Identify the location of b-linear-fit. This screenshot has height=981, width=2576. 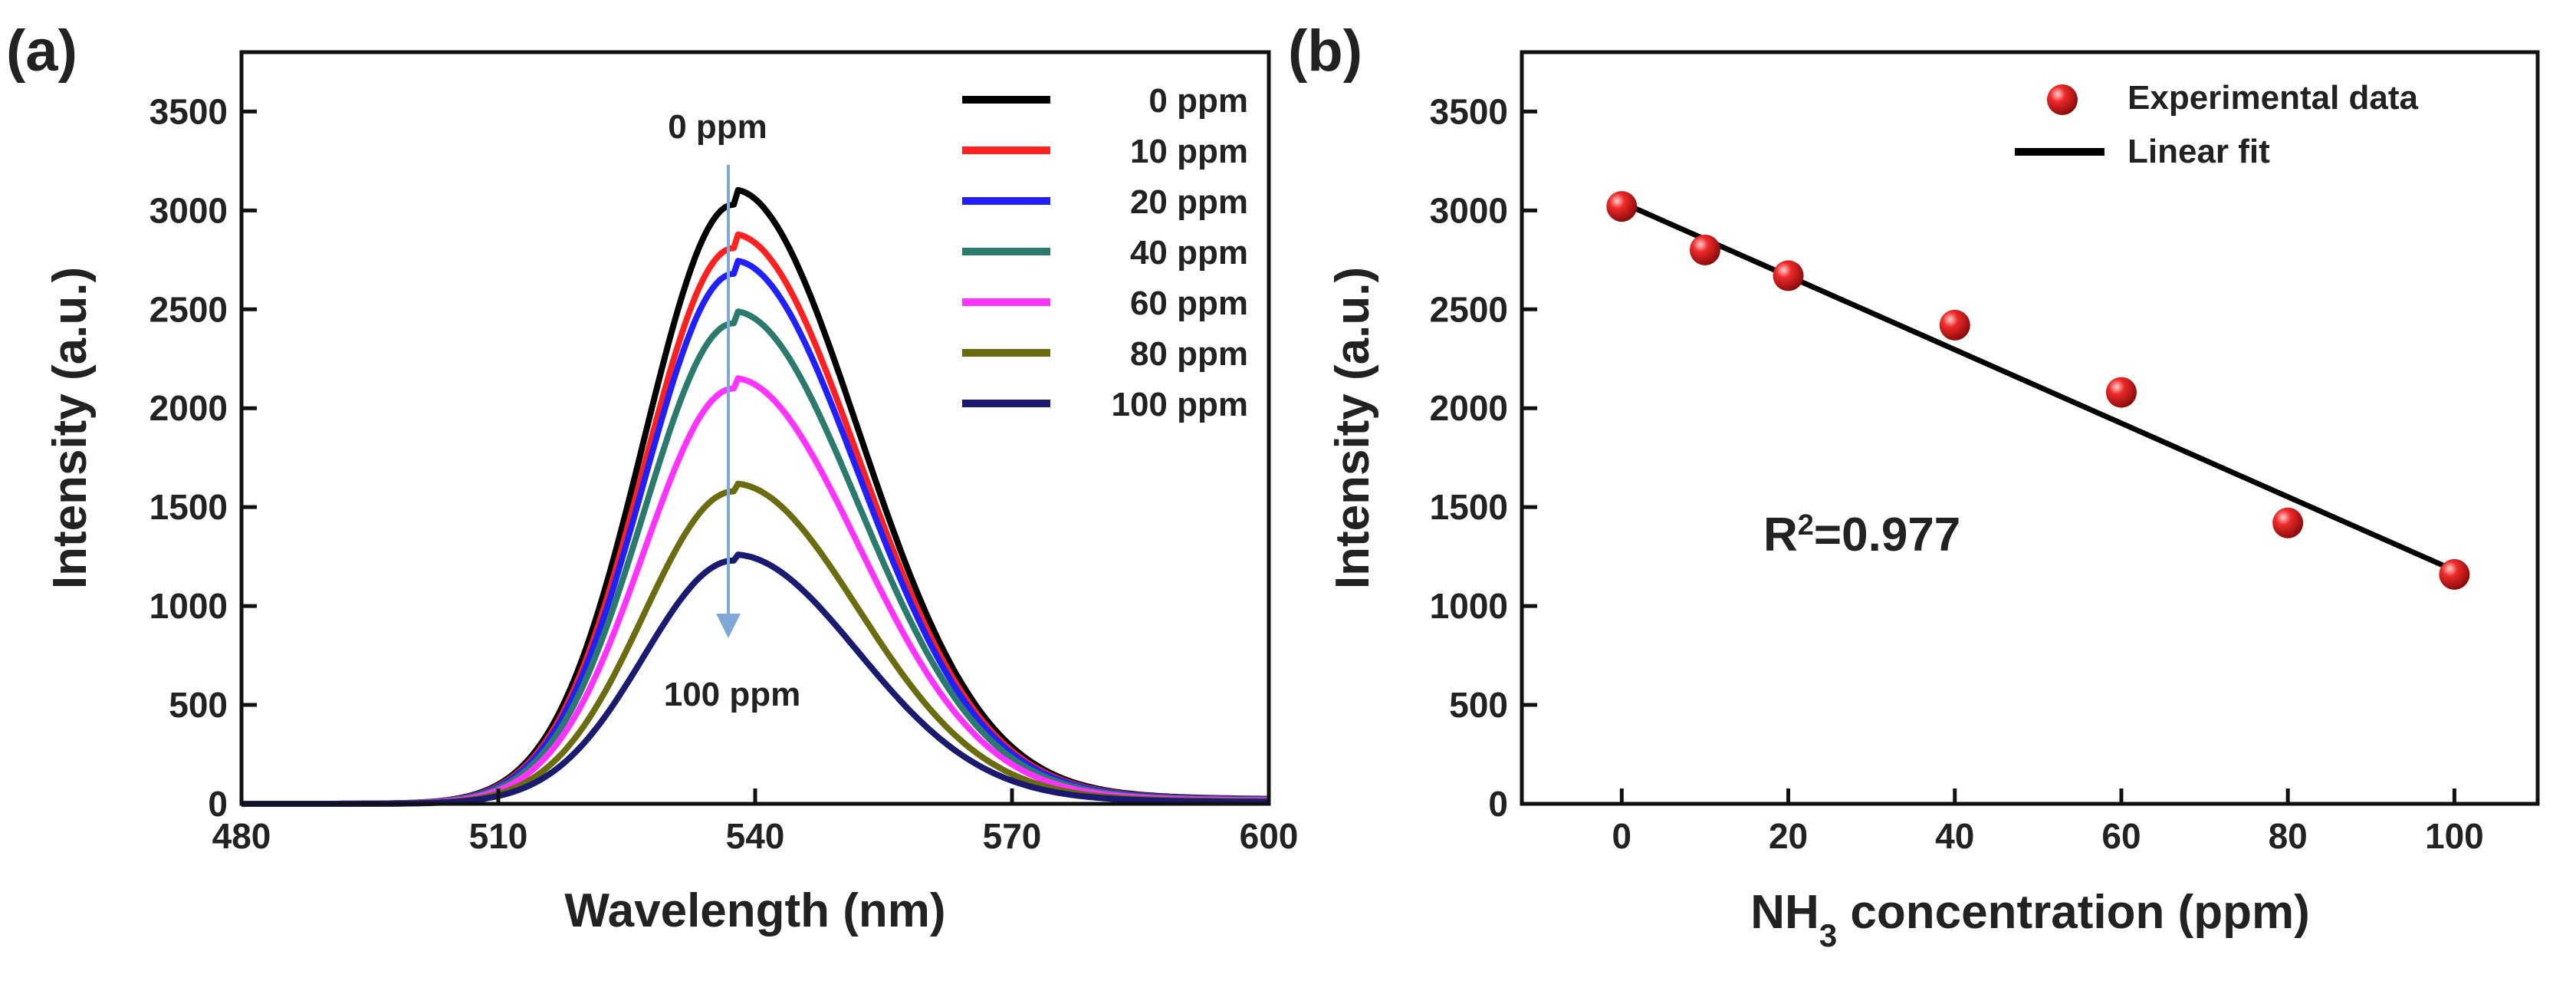
(2038, 386).